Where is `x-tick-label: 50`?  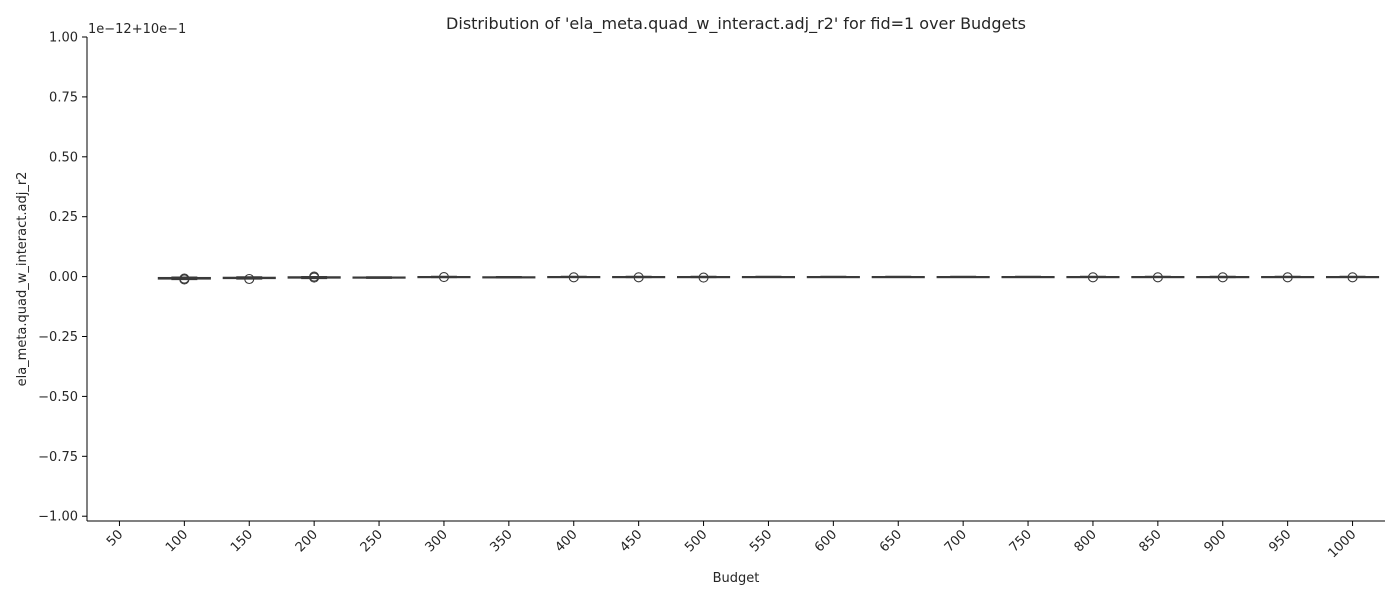
x-tick-label: 50 is located at coordinates (115, 538).